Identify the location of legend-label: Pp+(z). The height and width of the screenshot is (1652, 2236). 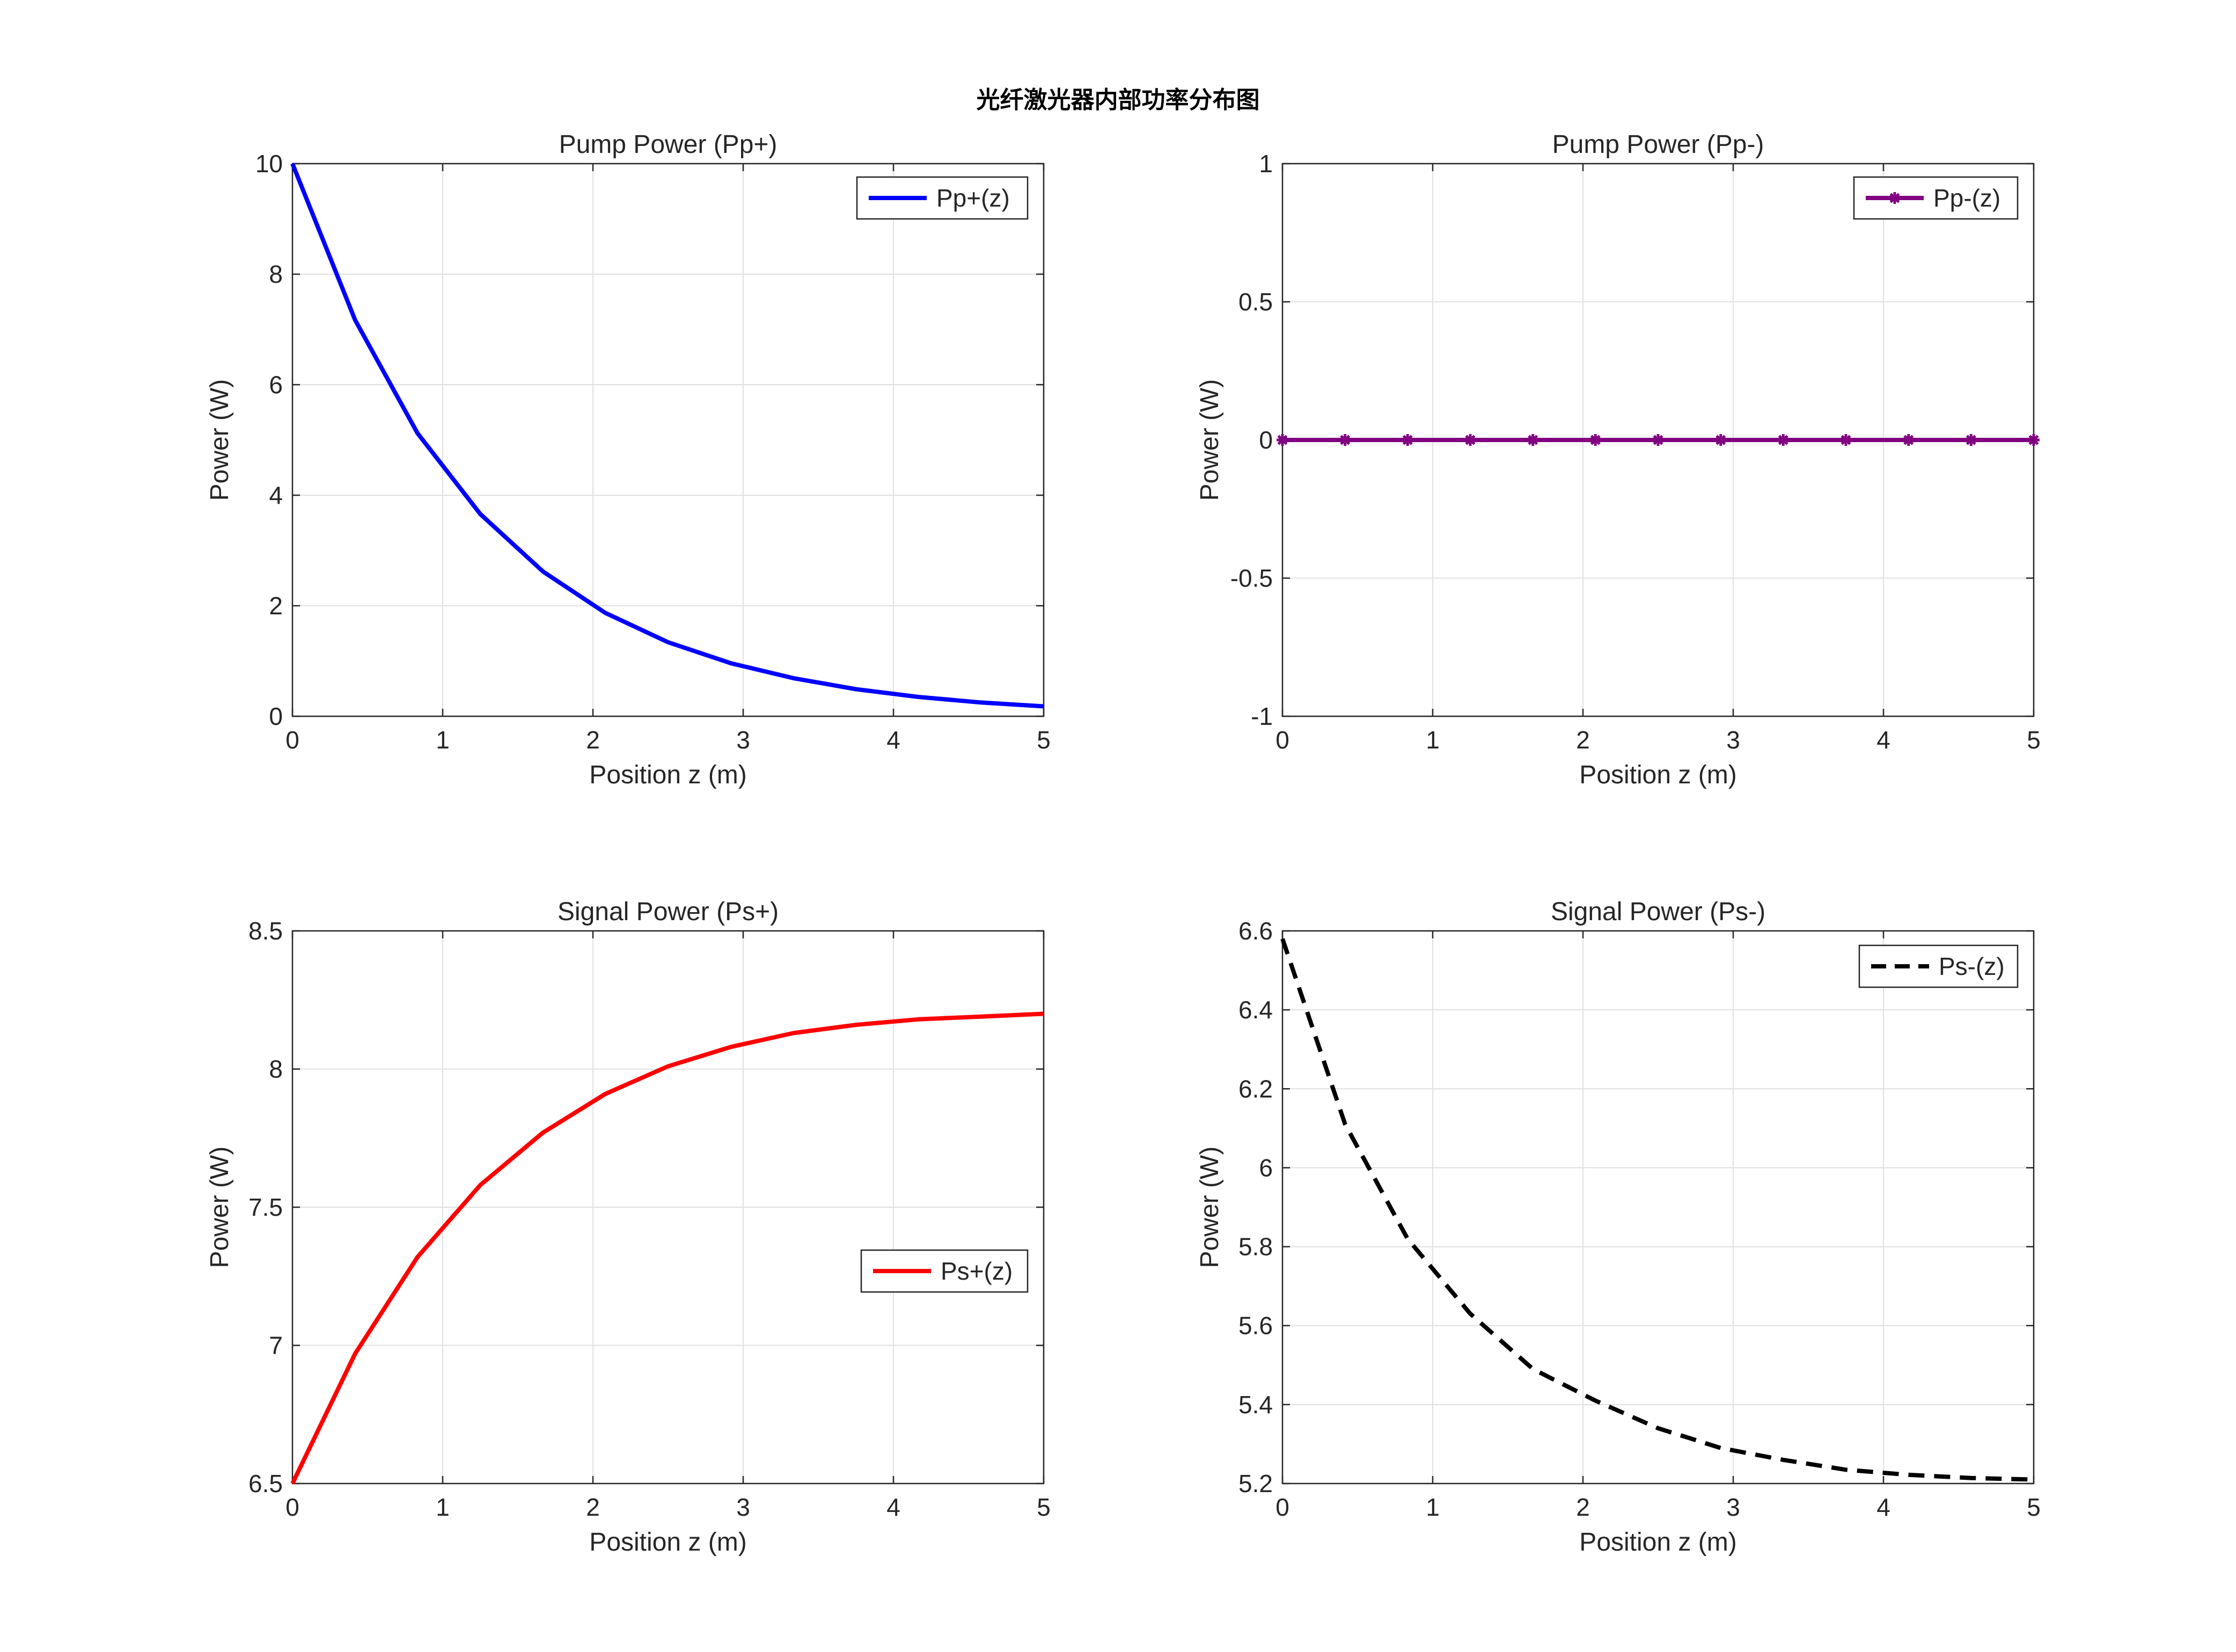
(973, 198).